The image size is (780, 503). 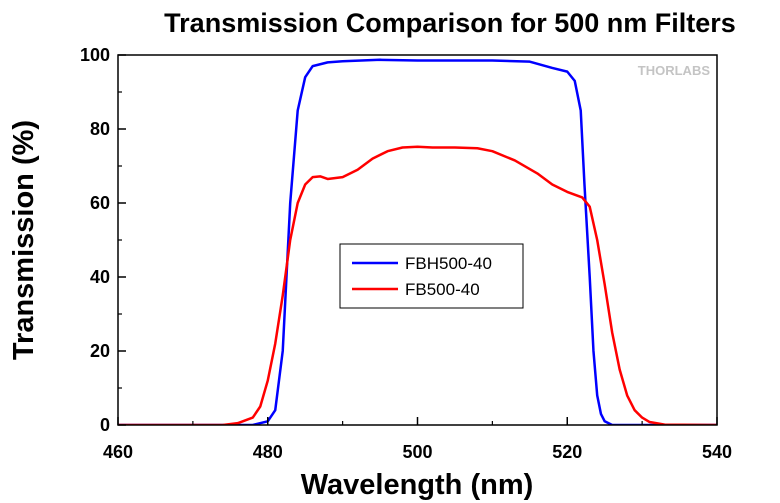 What do you see at coordinates (567, 452) in the screenshot?
I see `x-tick-label: 520` at bounding box center [567, 452].